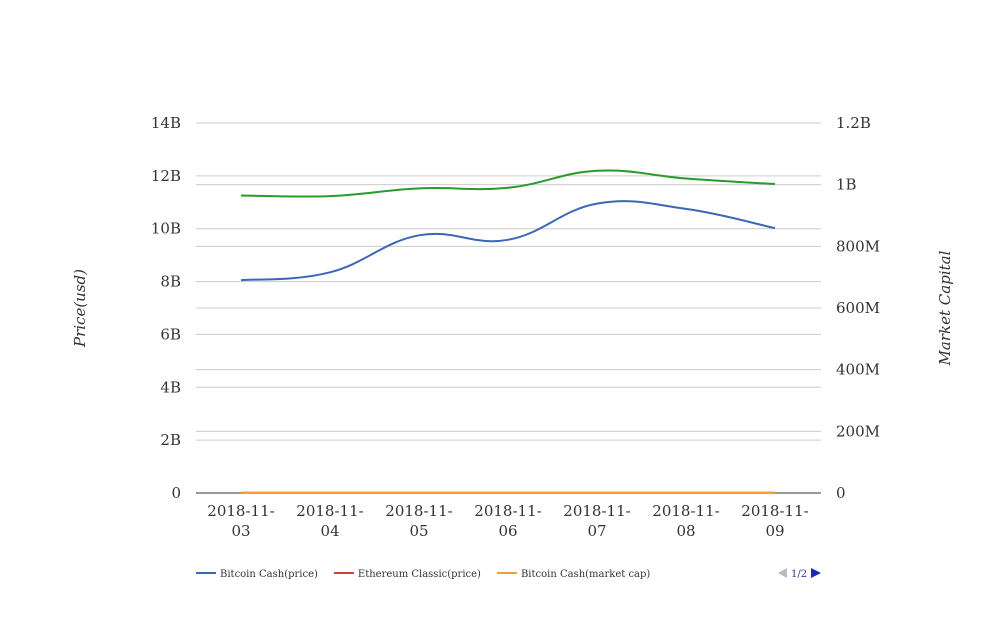  I want to click on x-tick-label: 08, so click(685, 531).